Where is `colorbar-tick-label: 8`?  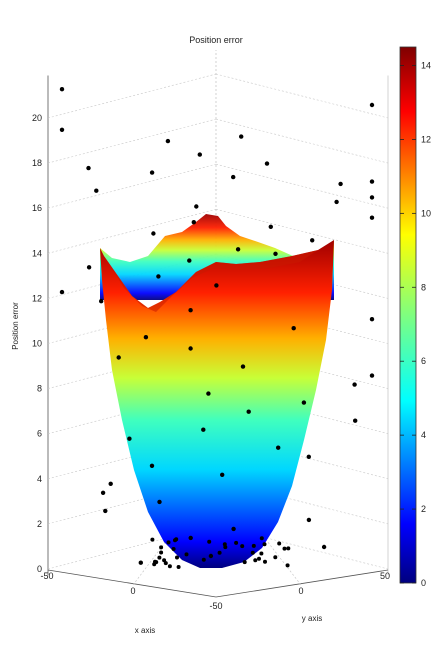
colorbar-tick-label: 8 is located at coordinates (423, 287).